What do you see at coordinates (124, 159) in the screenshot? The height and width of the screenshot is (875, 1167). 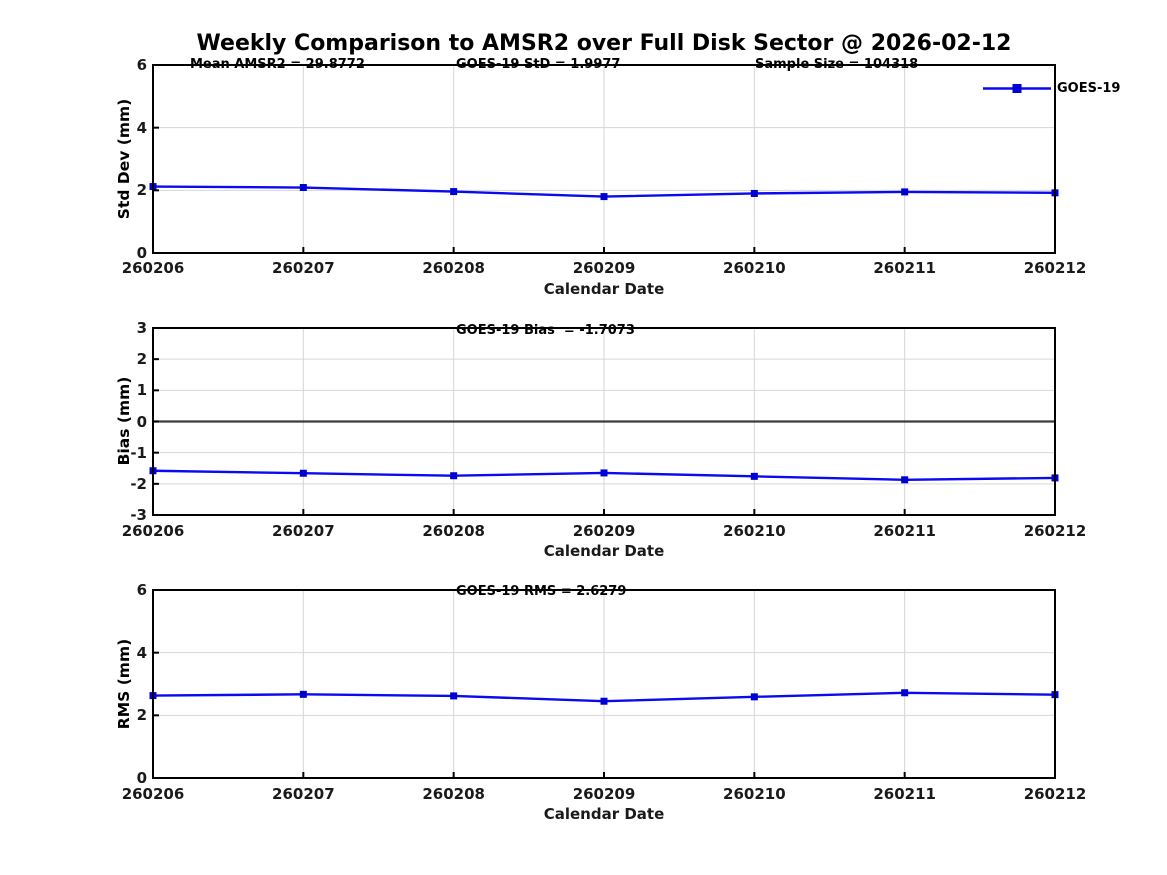 I see `ylabel-std-dev: Std Dev (mm)` at bounding box center [124, 159].